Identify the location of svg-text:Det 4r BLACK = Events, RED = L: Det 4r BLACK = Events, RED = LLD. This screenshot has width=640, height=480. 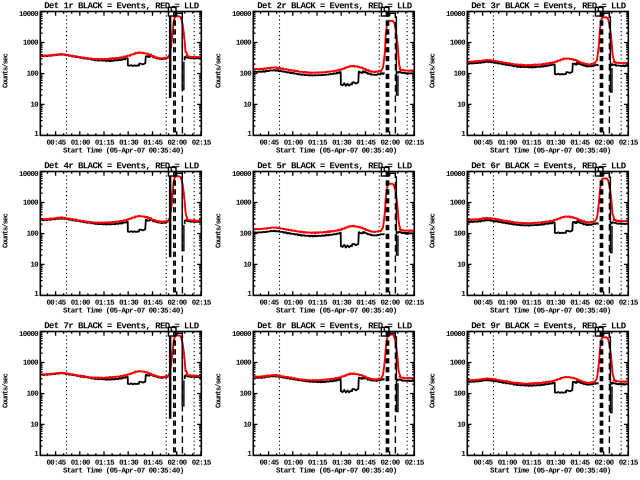
(121, 166).